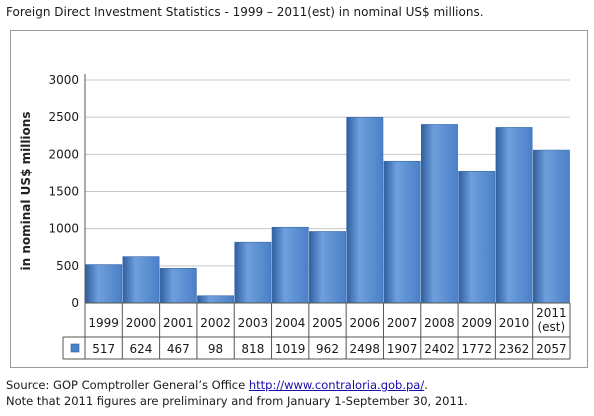 The height and width of the screenshot is (416, 594). What do you see at coordinates (141, 323) in the screenshot?
I see `category-label: 2000` at bounding box center [141, 323].